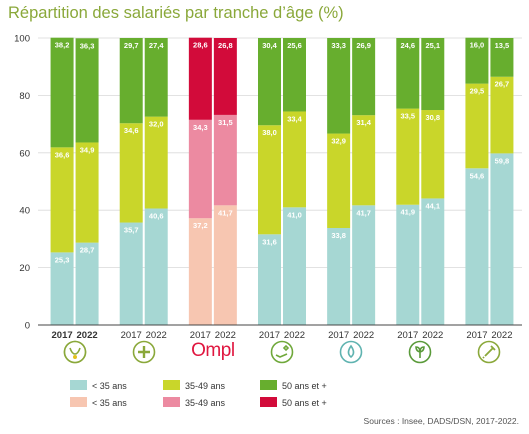  What do you see at coordinates (282, 352) in the screenshot?
I see `hand-care-icon` at bounding box center [282, 352].